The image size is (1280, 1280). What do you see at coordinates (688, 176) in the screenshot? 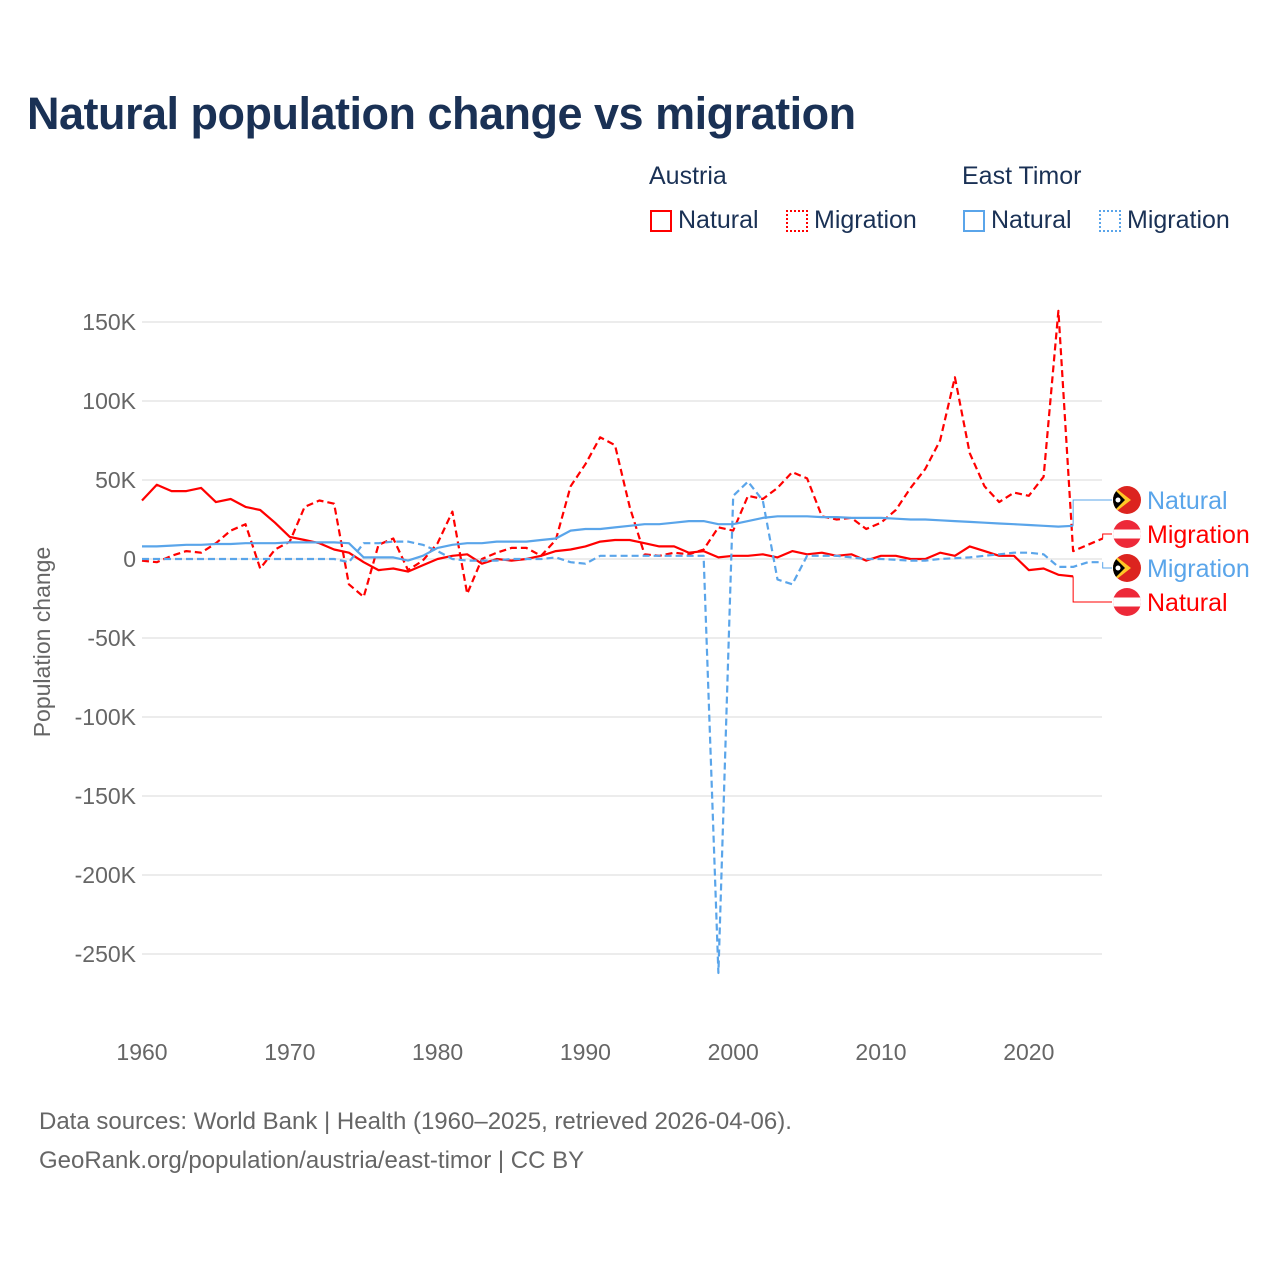
I see `legend-group-austria: Austria` at bounding box center [688, 176].